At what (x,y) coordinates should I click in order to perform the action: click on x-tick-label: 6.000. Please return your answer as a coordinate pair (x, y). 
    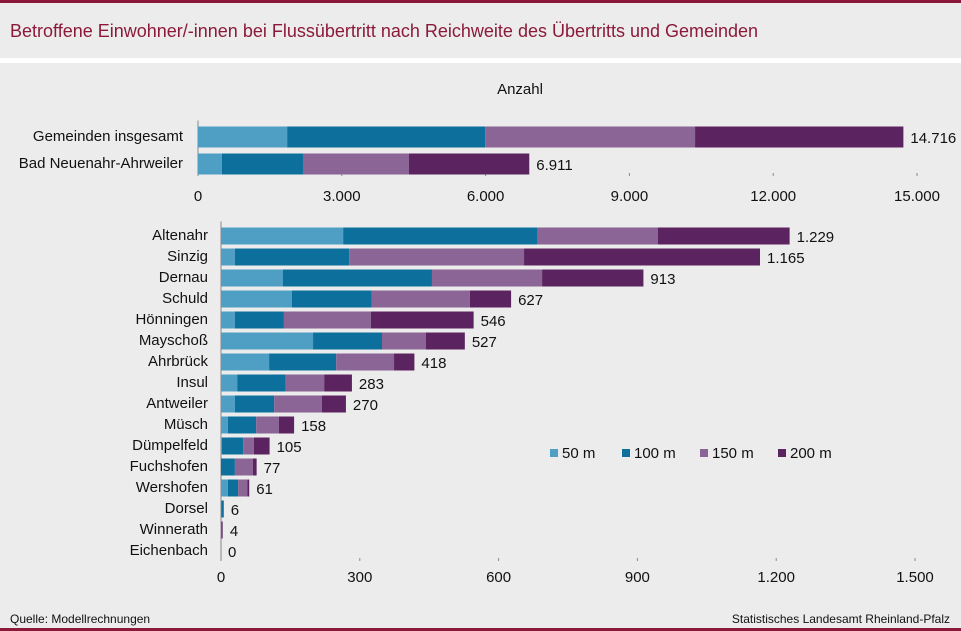
    Looking at the image, I should click on (486, 196).